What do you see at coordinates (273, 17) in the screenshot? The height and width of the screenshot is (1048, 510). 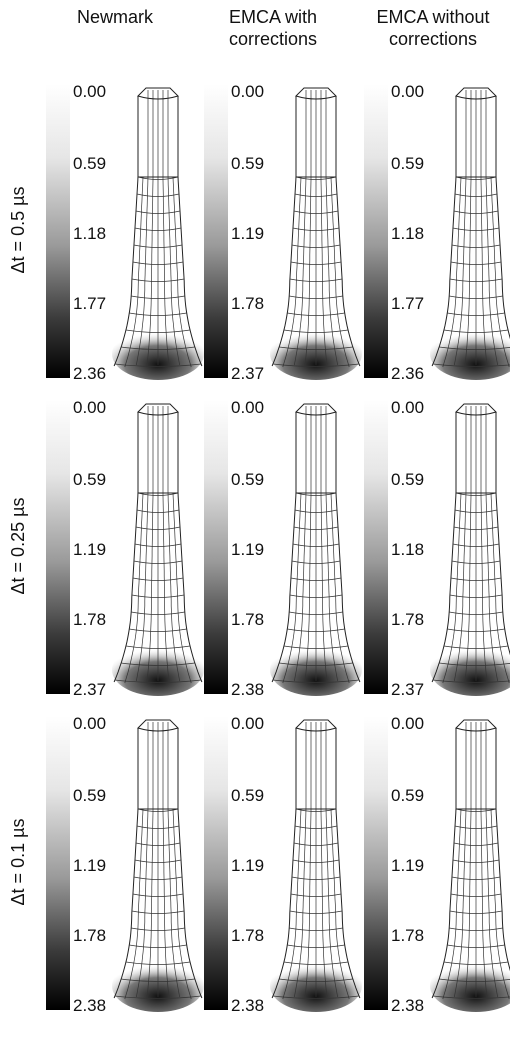 I see `column-header-line: EMCA with` at bounding box center [273, 17].